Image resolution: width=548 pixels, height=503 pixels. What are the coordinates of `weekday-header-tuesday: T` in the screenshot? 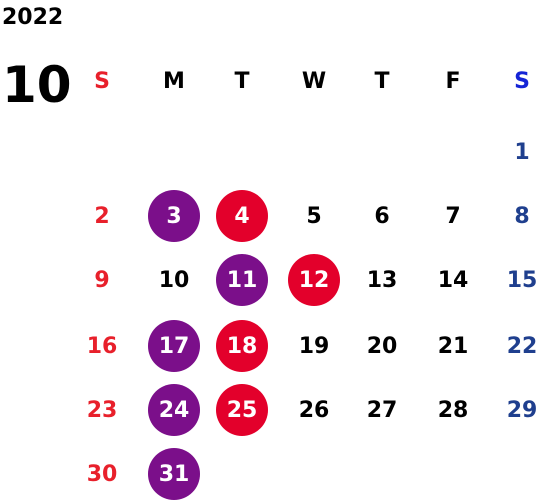 It's located at (242, 81).